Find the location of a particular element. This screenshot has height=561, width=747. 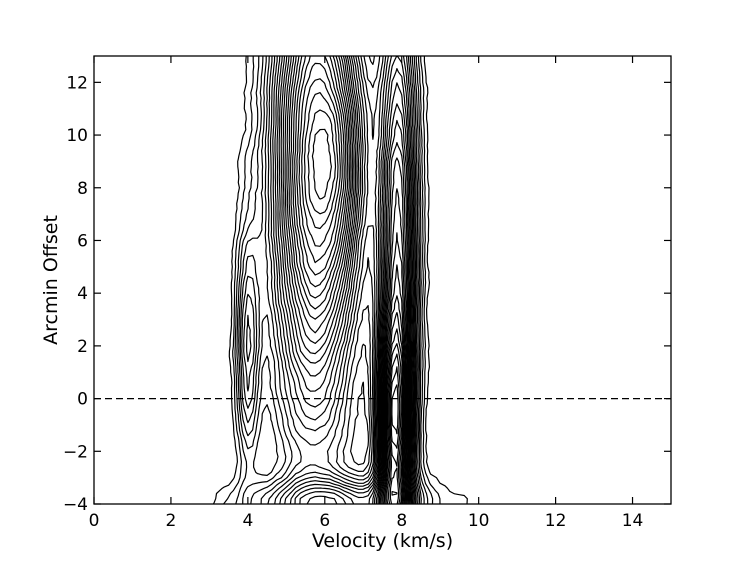

x-tick-label: 8 is located at coordinates (401, 521).